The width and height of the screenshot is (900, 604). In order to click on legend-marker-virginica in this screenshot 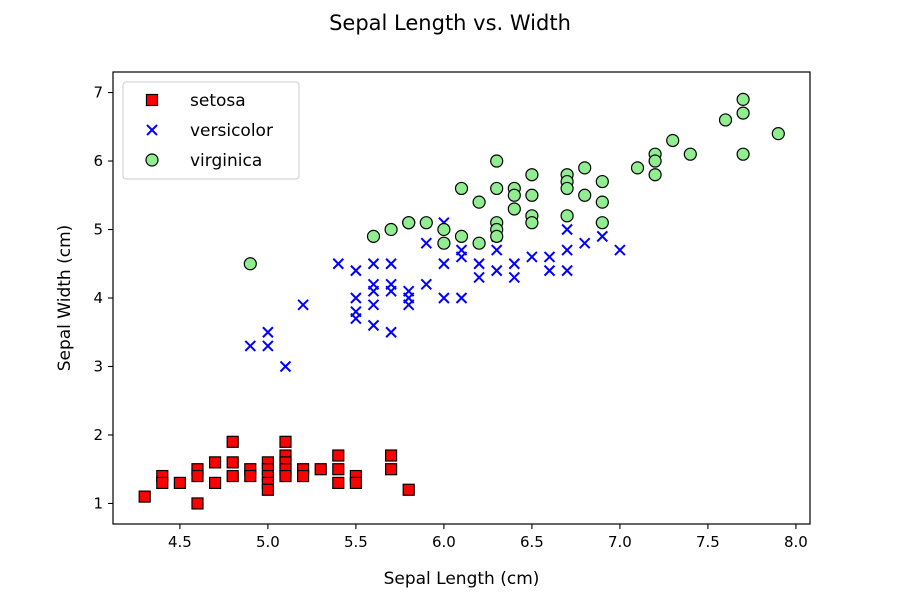, I will do `click(152, 160)`.